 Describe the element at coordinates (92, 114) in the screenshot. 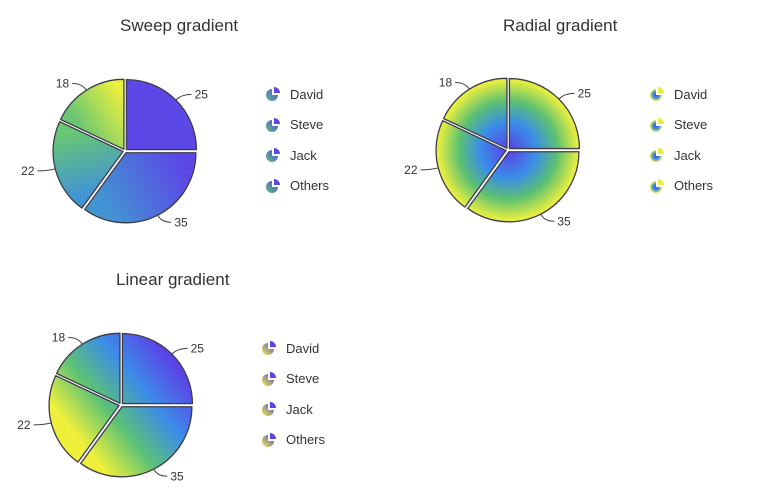

I see `pie-slice-others` at that location.